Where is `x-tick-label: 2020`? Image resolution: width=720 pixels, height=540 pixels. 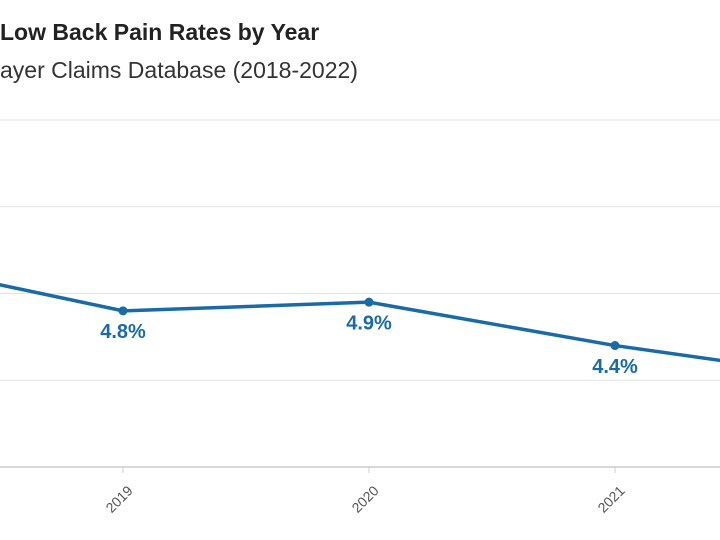 x-tick-label: 2020 is located at coordinates (364, 498).